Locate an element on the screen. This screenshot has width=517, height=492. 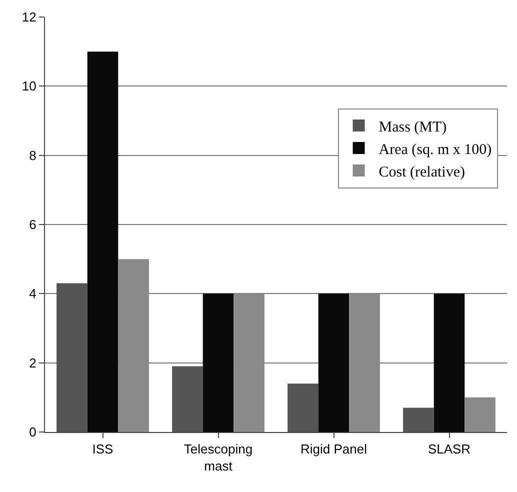
y-tick-label: 0 is located at coordinates (32, 432).